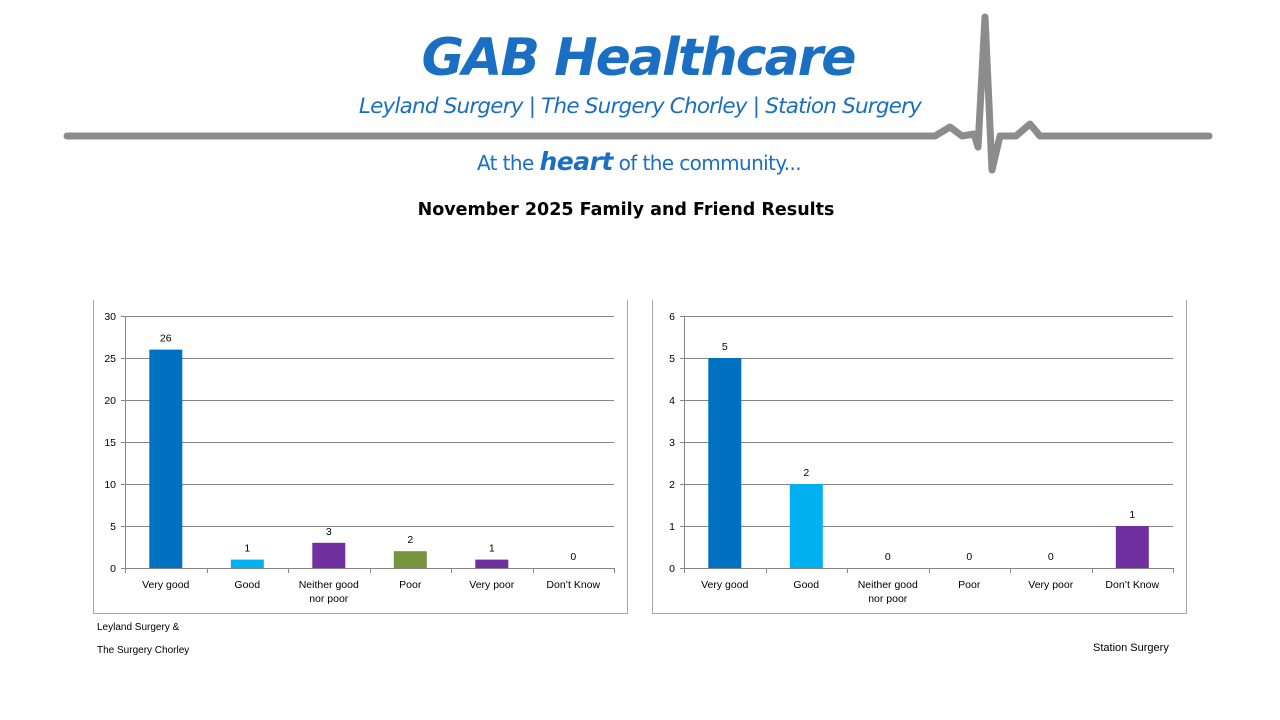 The width and height of the screenshot is (1280, 720). What do you see at coordinates (672, 443) in the screenshot?
I see `y-tick-label: 3` at bounding box center [672, 443].